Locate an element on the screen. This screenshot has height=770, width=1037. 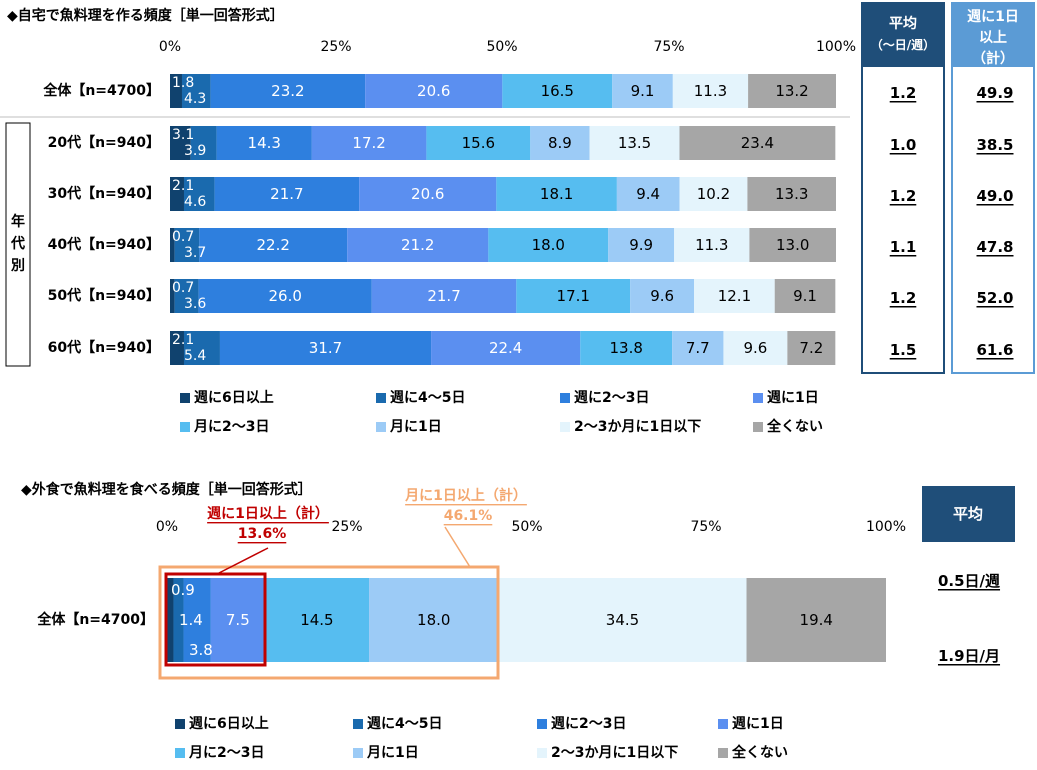
chart1-value-label: 8.9 is located at coordinates (560, 143).